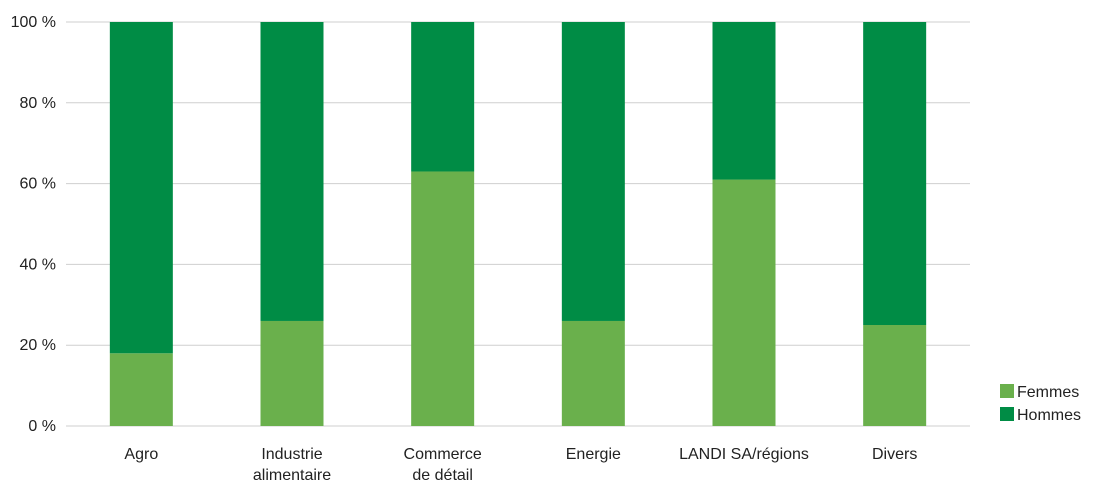 This screenshot has width=1096, height=486. Describe the element at coordinates (1048, 392) in the screenshot. I see `legend-label-femmes: Femmes` at that location.